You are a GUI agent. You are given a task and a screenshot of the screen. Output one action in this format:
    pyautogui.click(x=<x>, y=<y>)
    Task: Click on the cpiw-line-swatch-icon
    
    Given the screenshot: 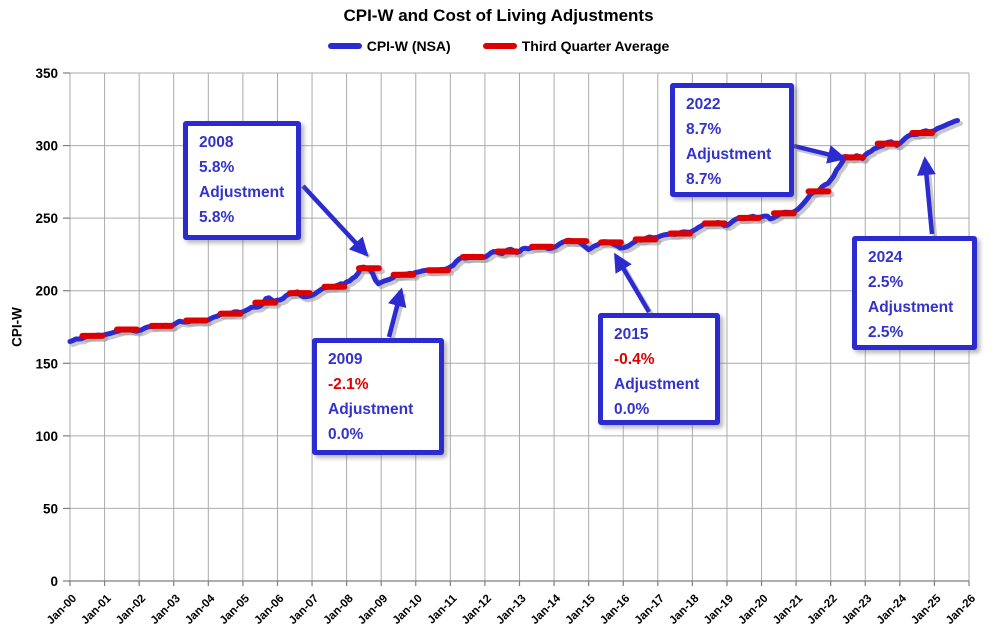 What is the action you would take?
    pyautogui.click(x=344, y=46)
    